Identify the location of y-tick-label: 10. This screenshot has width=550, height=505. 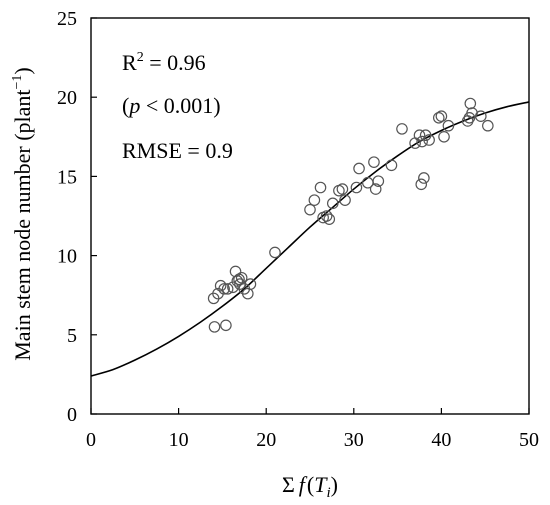
(67, 257).